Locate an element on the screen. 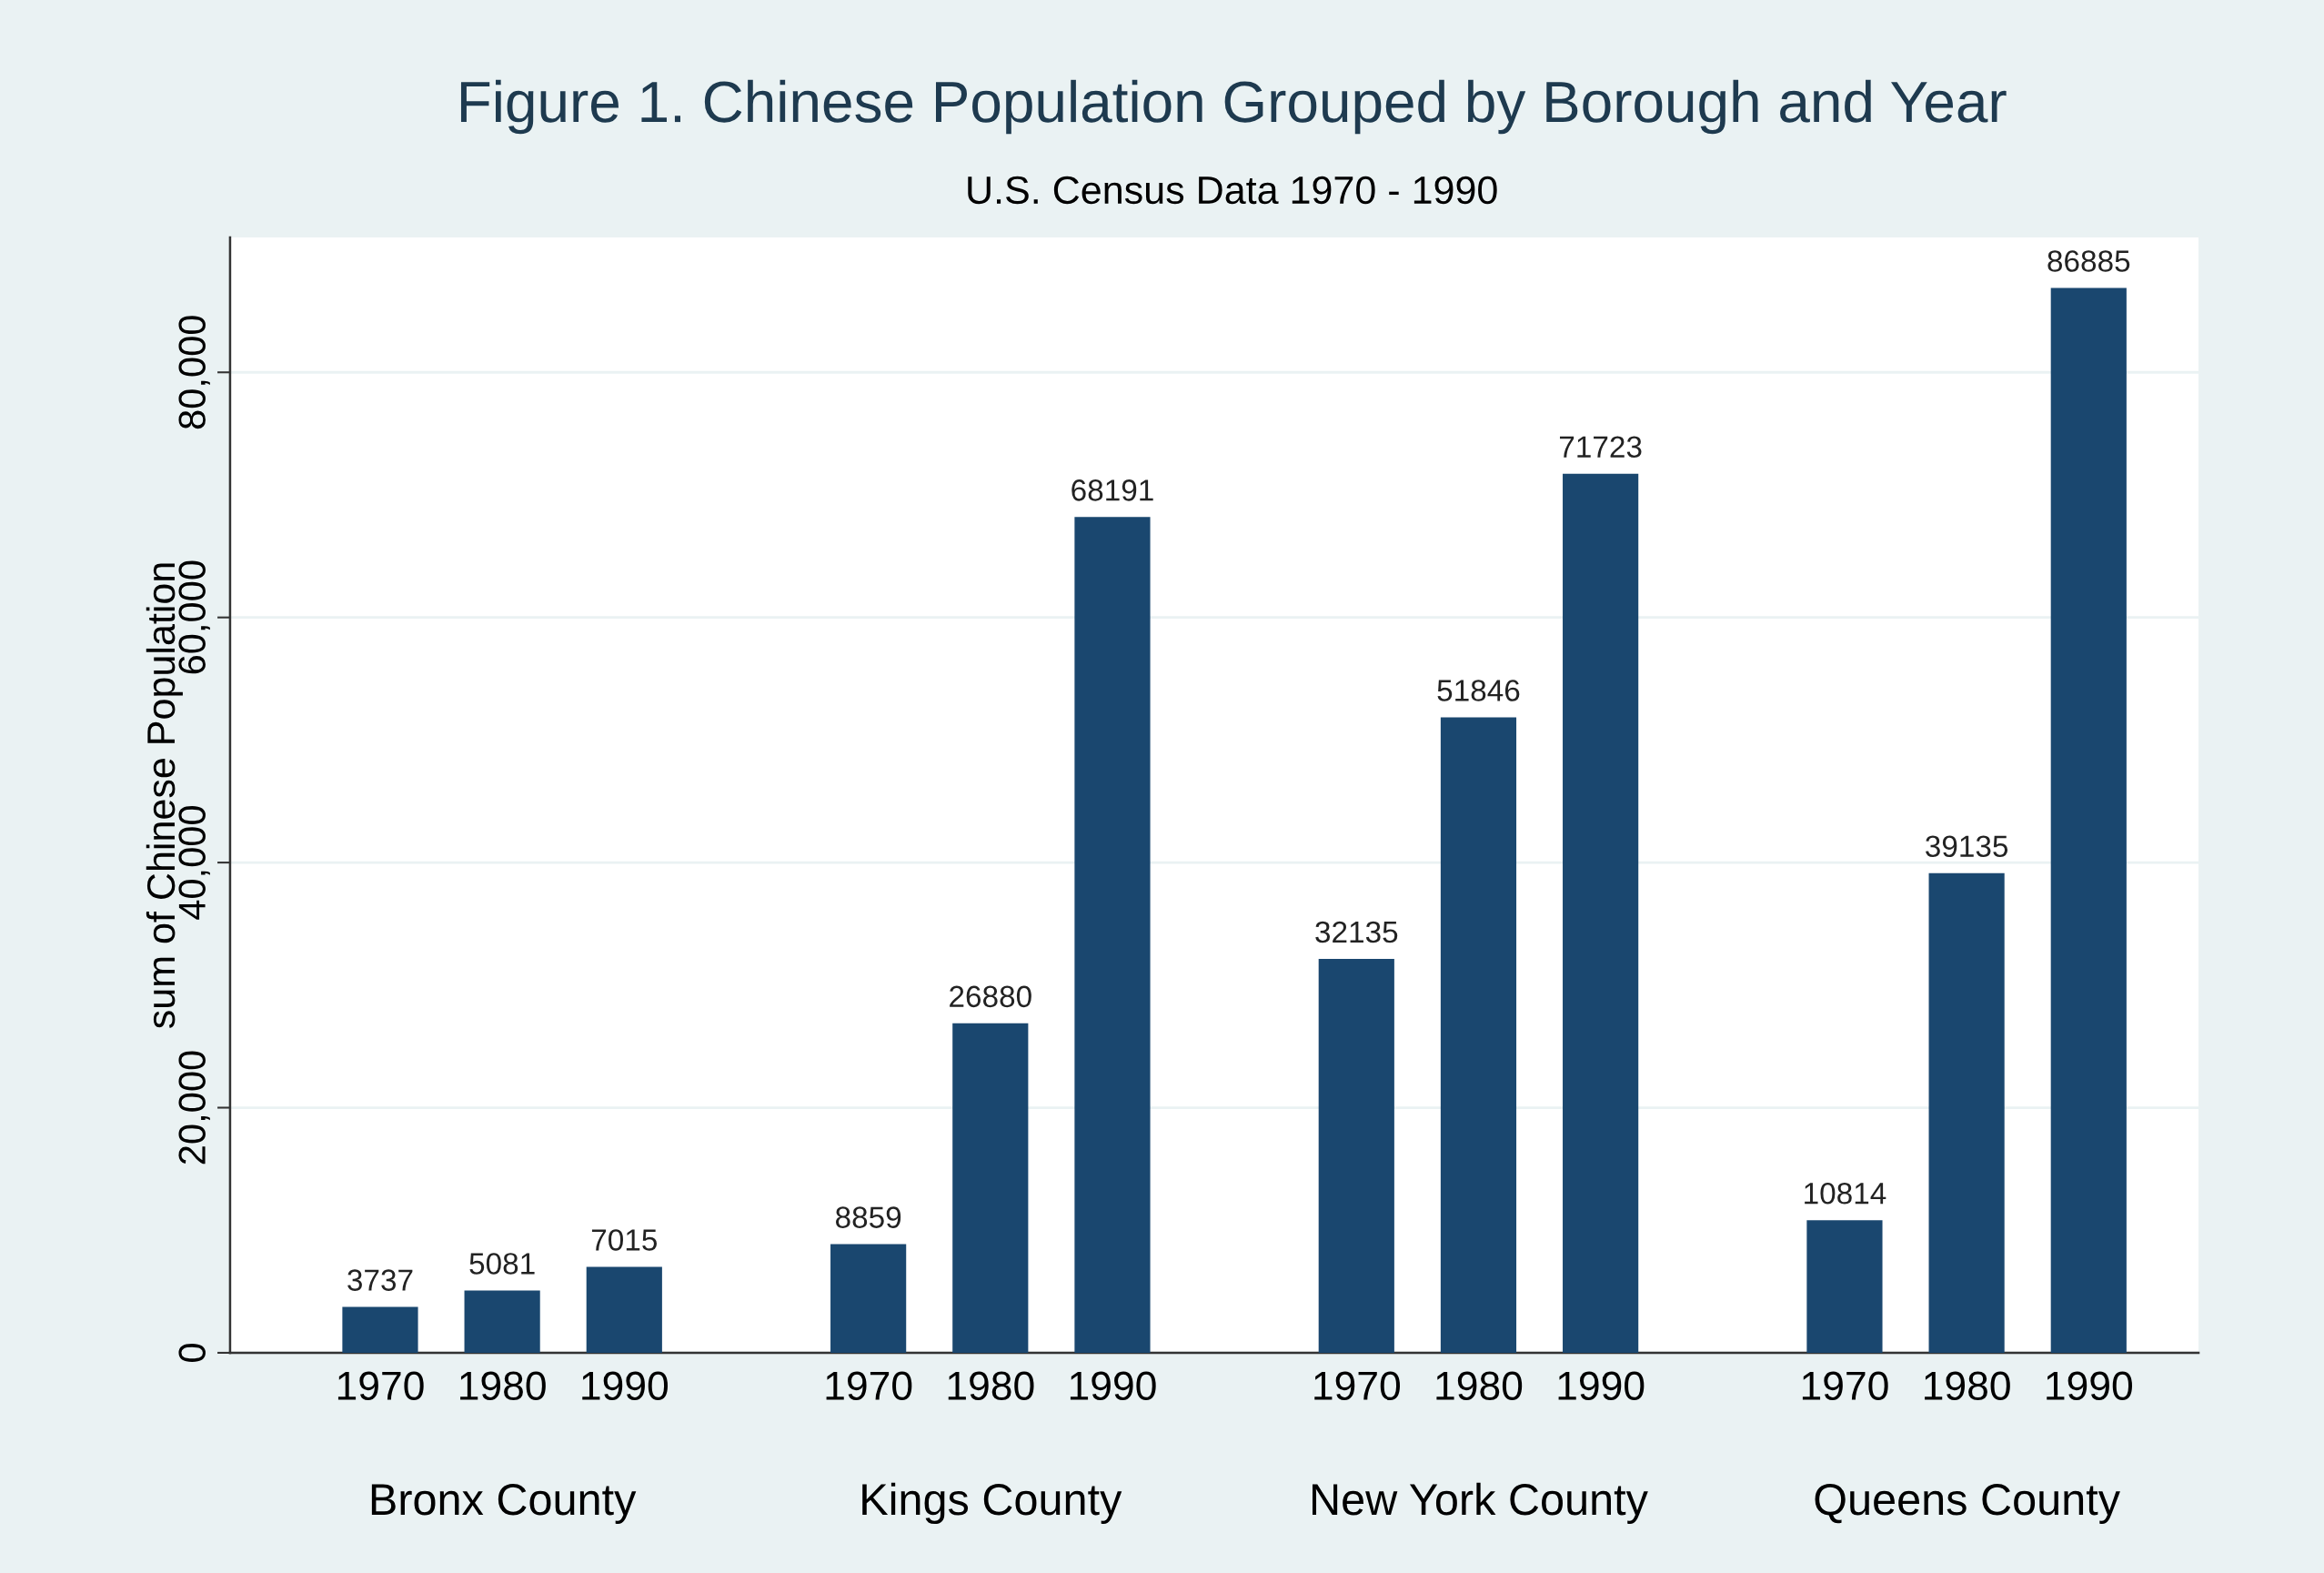 Image resolution: width=2324 pixels, height=1573 pixels. y-tick-label: 20,000 is located at coordinates (194, 1108).